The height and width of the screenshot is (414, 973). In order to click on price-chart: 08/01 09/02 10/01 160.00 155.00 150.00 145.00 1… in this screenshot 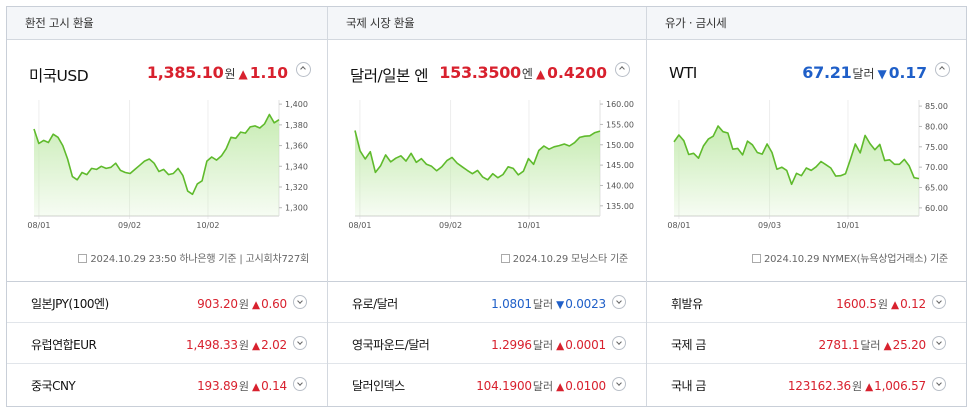, I will do `click(491, 165)`.